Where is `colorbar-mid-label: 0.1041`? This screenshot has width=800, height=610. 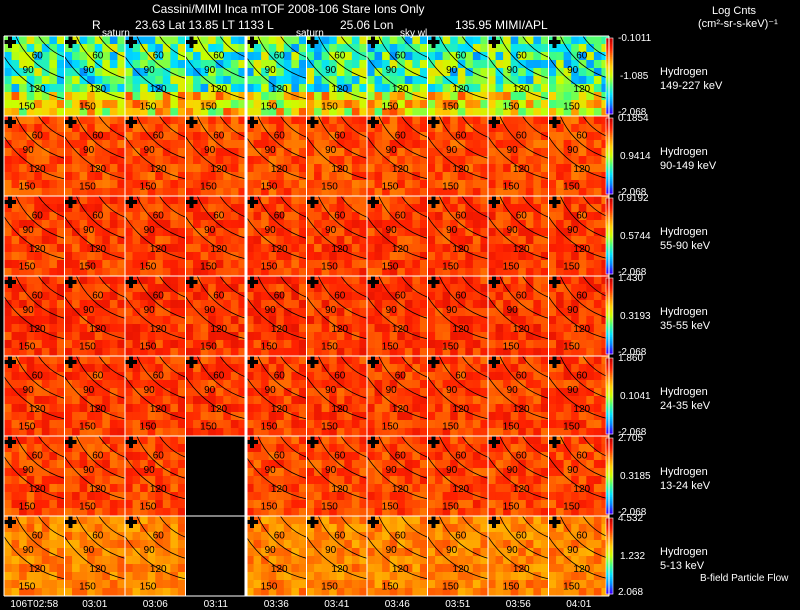
colorbar-mid-label: 0.1041 is located at coordinates (635, 397).